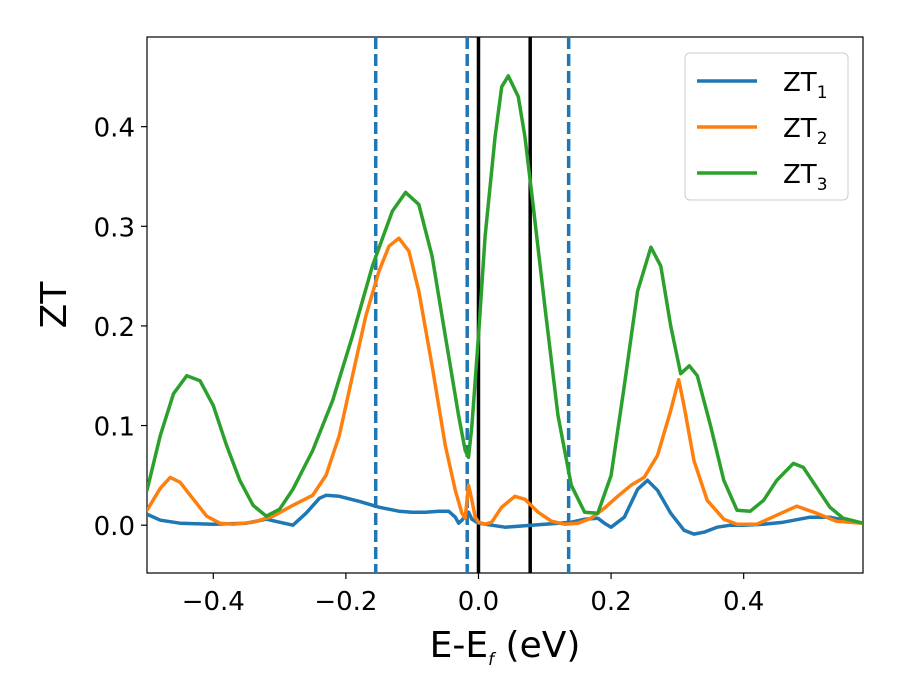 The width and height of the screenshot is (900, 700). What do you see at coordinates (805, 85) in the screenshot?
I see `legend-label-zt1: ZT1` at bounding box center [805, 85].